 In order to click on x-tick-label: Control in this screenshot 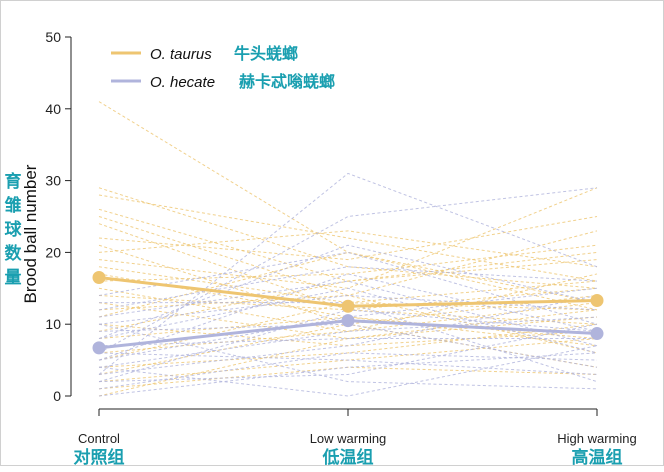, I will do `click(99, 438)`.